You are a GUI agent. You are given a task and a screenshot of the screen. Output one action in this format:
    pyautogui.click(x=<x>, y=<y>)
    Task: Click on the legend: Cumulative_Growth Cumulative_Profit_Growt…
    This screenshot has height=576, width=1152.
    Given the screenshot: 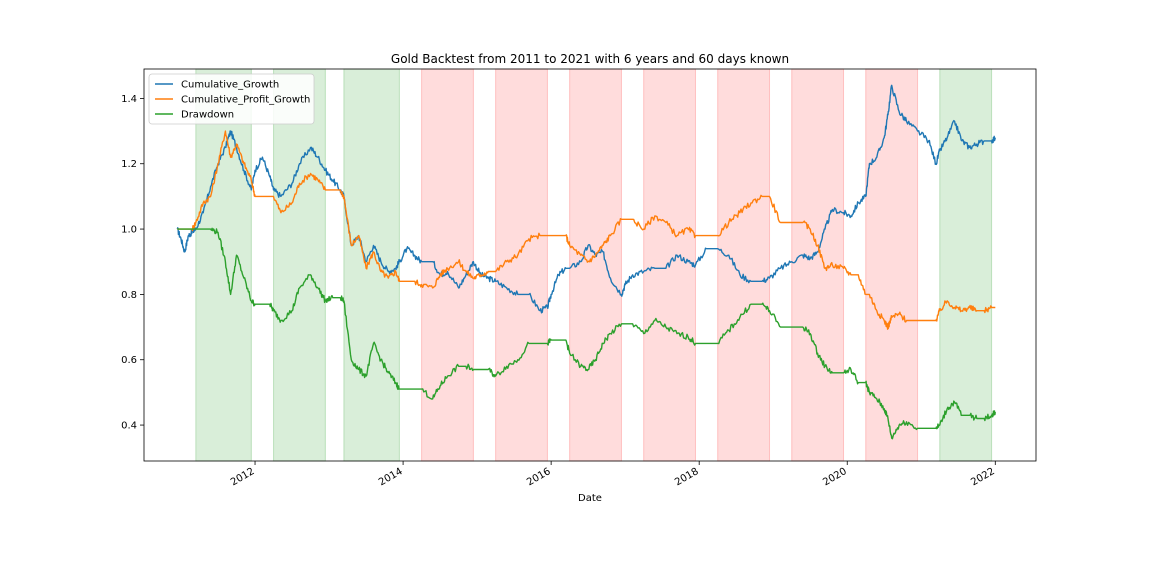 What is the action you would take?
    pyautogui.click(x=231, y=99)
    